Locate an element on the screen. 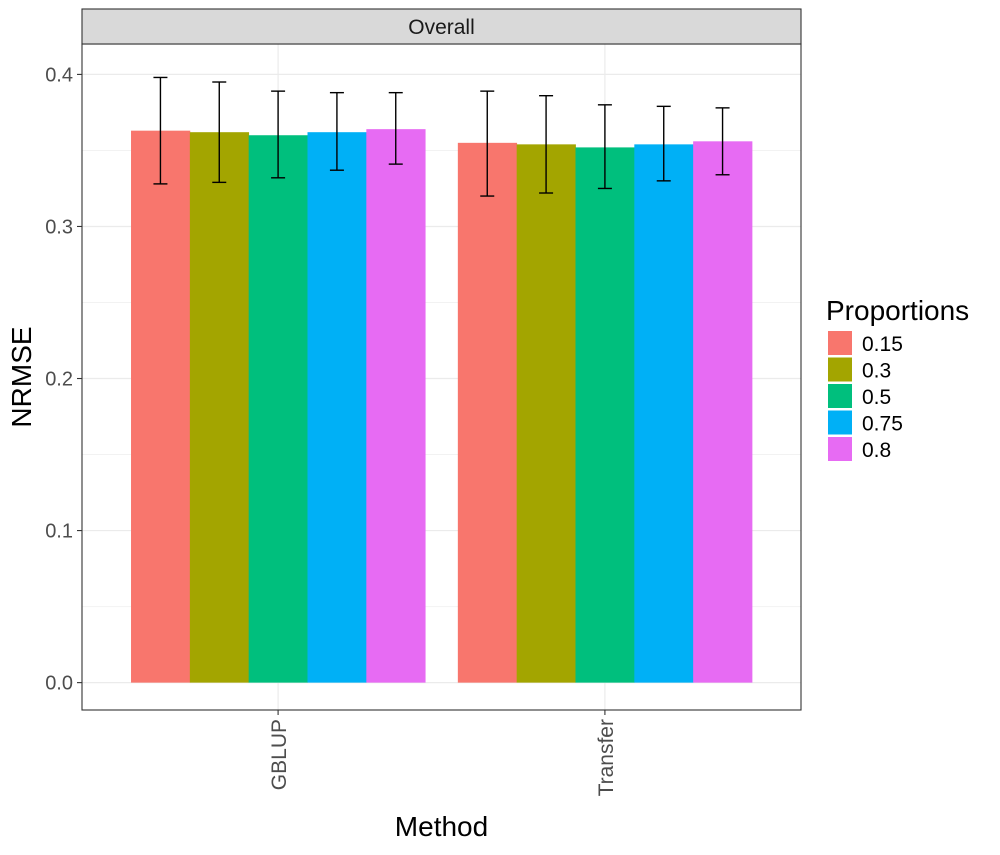  legend-title: Proportions is located at coordinates (897, 310).